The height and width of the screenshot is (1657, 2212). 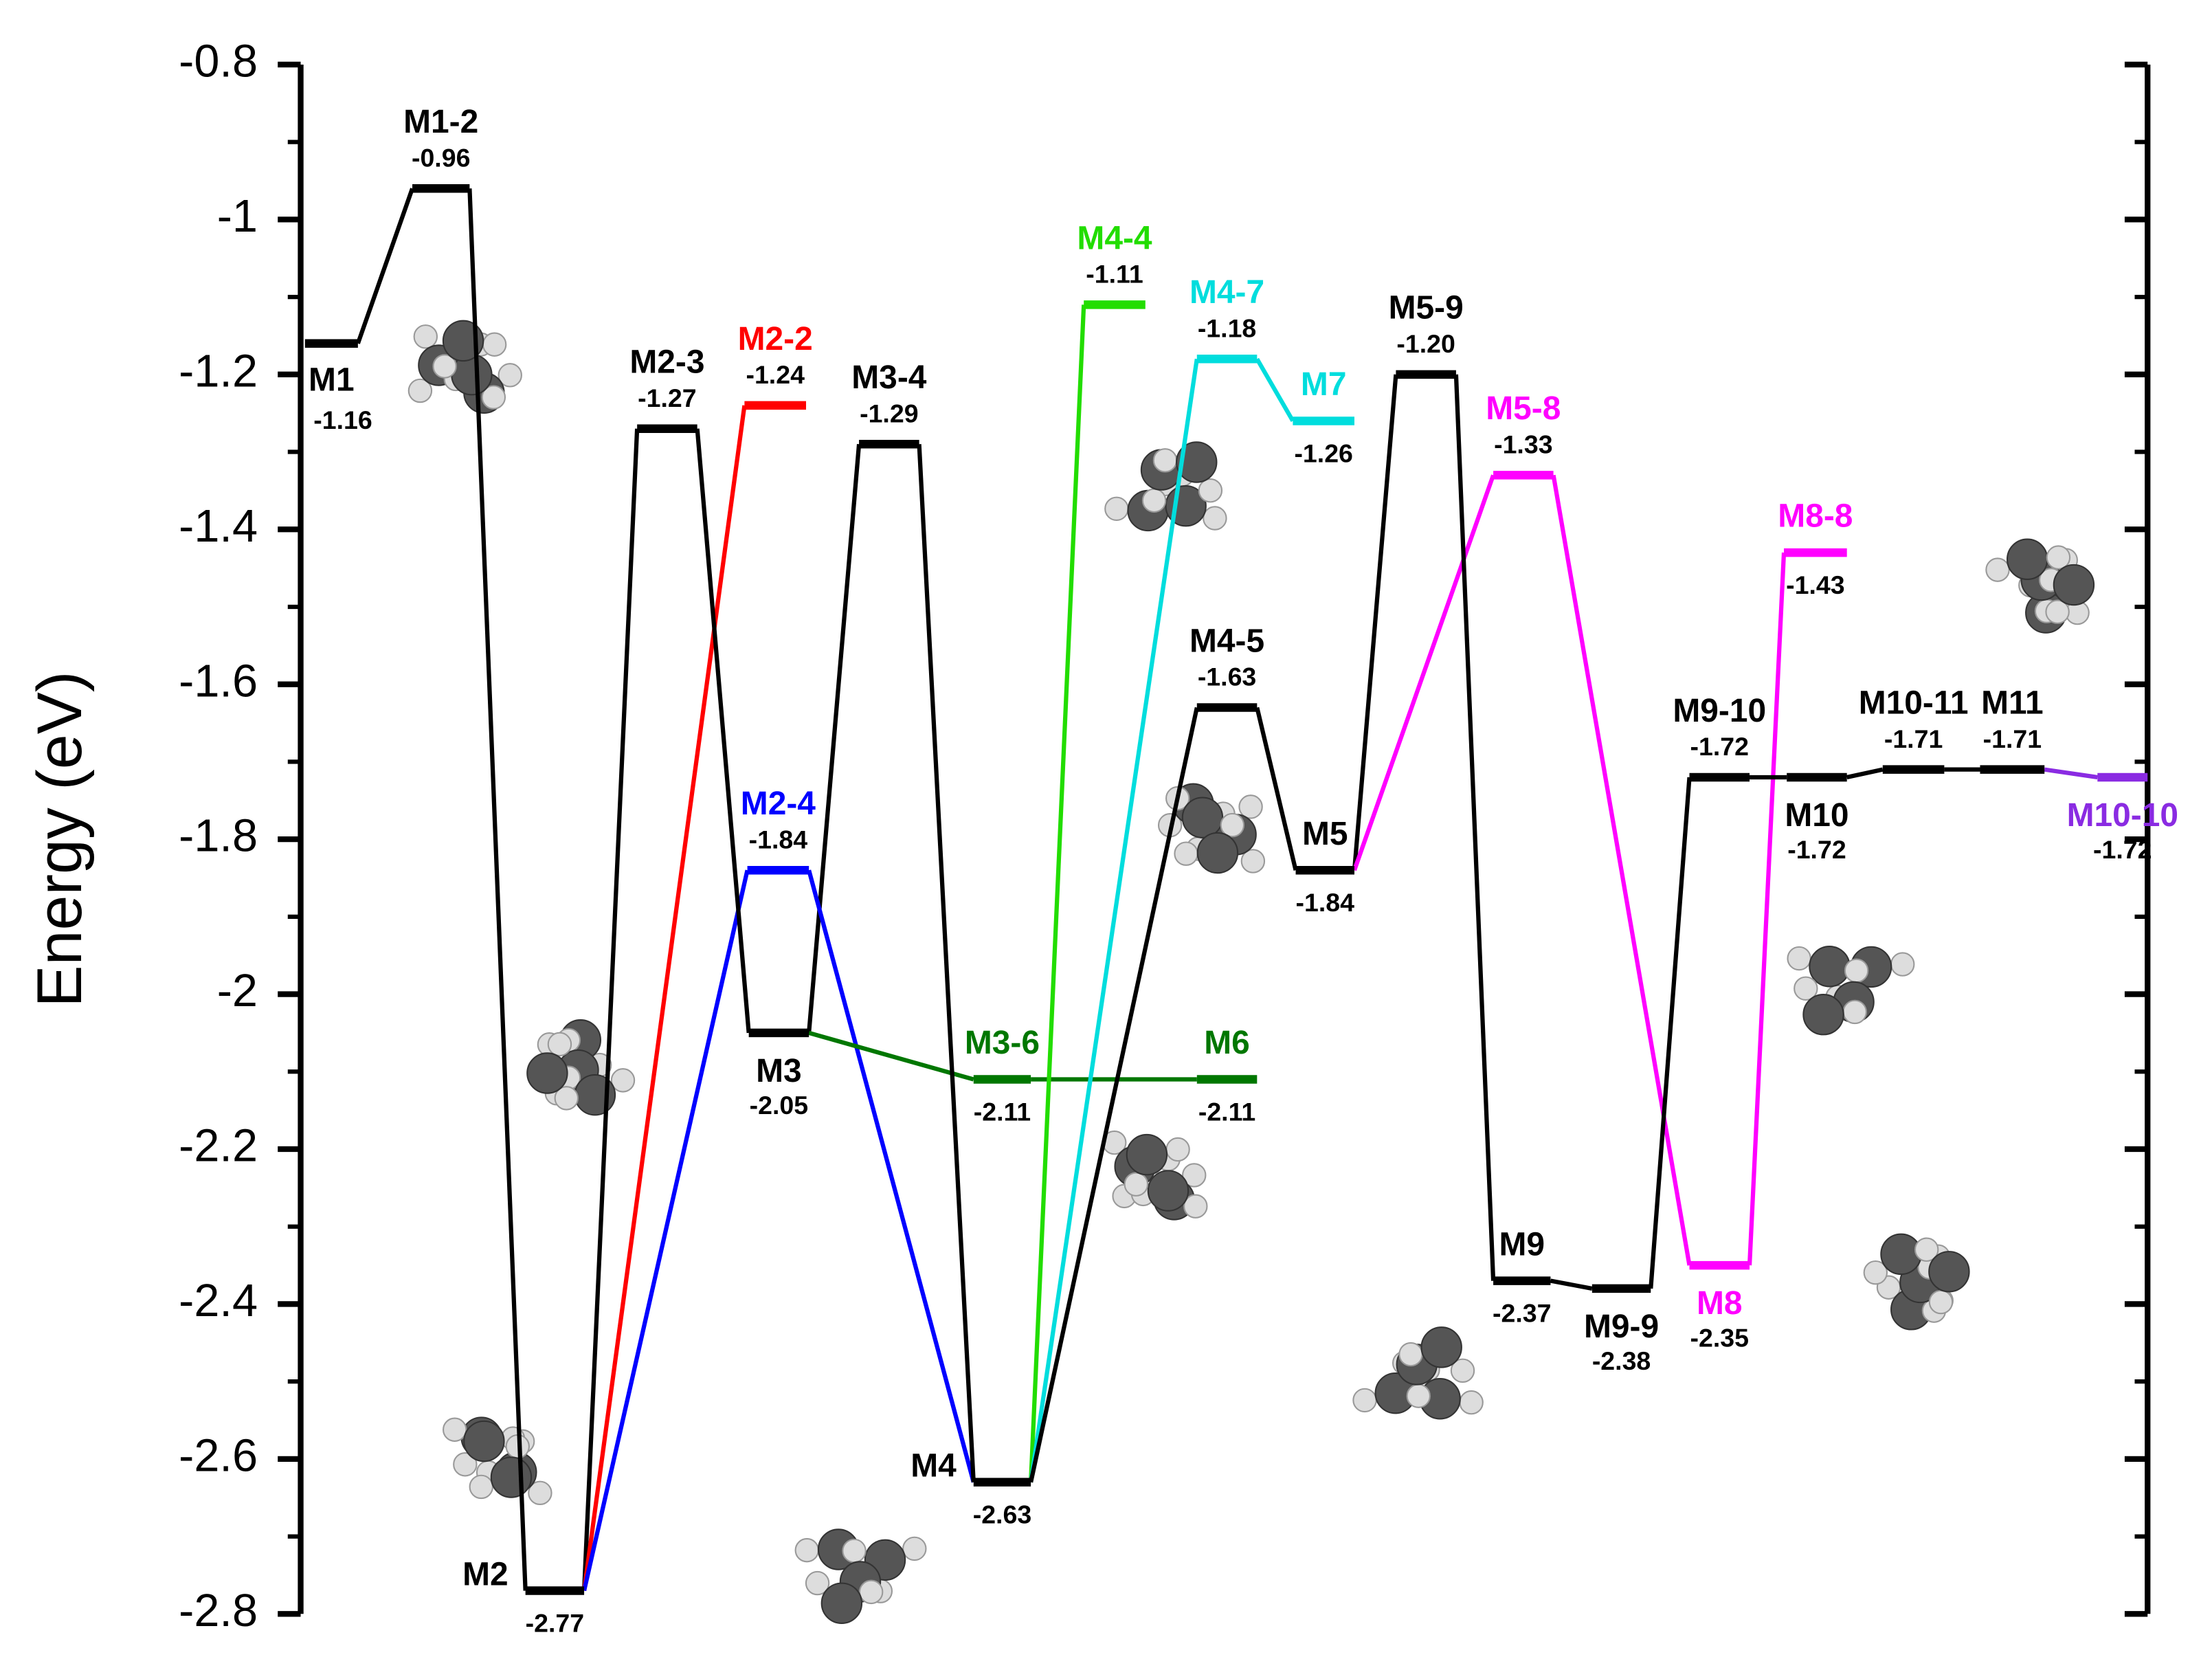 What do you see at coordinates (666, 362) in the screenshot?
I see `level-name: M2-3` at bounding box center [666, 362].